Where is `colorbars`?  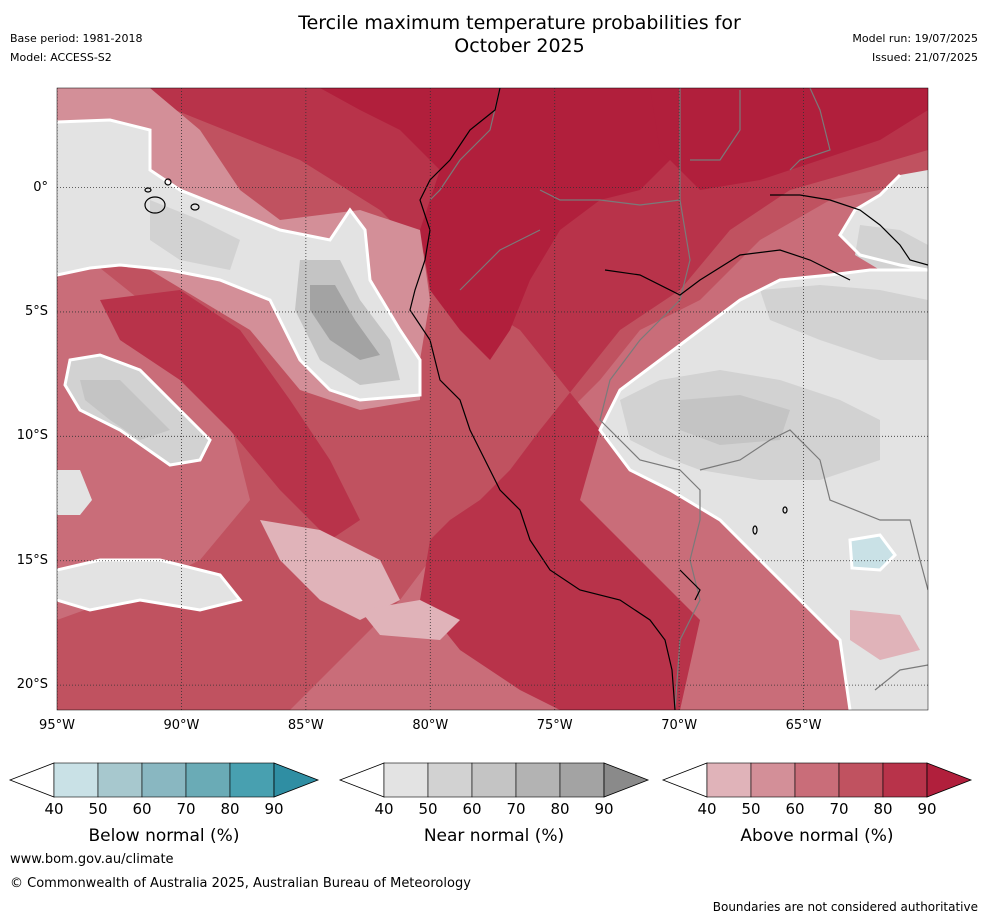 colorbars is located at coordinates (490, 780).